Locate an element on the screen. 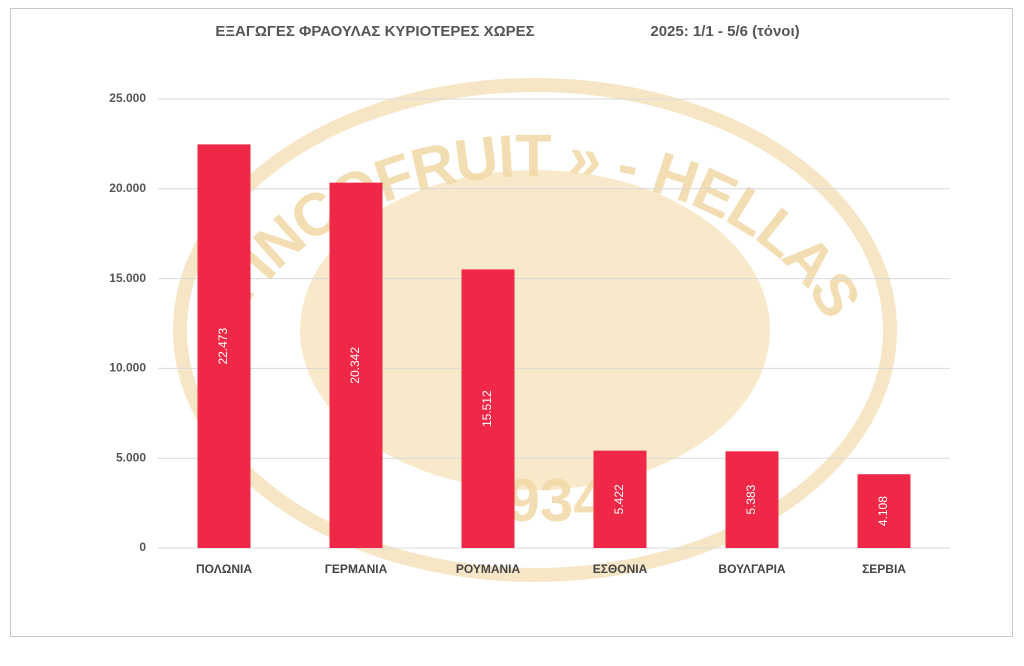 This screenshot has width=1024, height=666. y-tick-label: 15.000 is located at coordinates (127, 278).